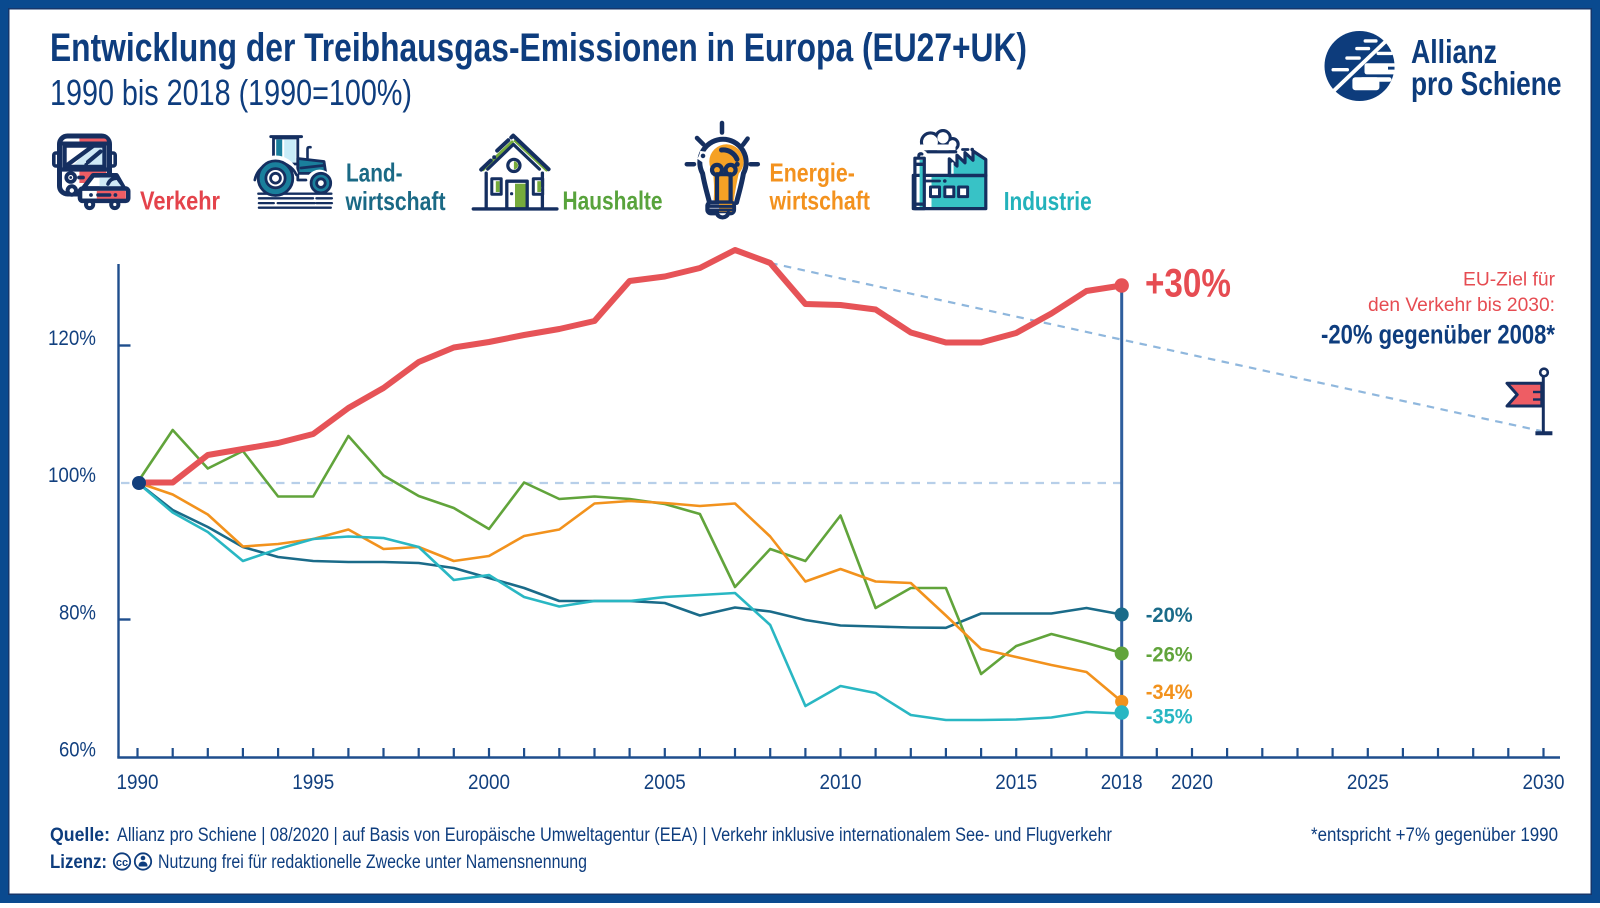 Image resolution: width=1600 pixels, height=908 pixels. I want to click on svg-text: -20%, so click(1169, 615).